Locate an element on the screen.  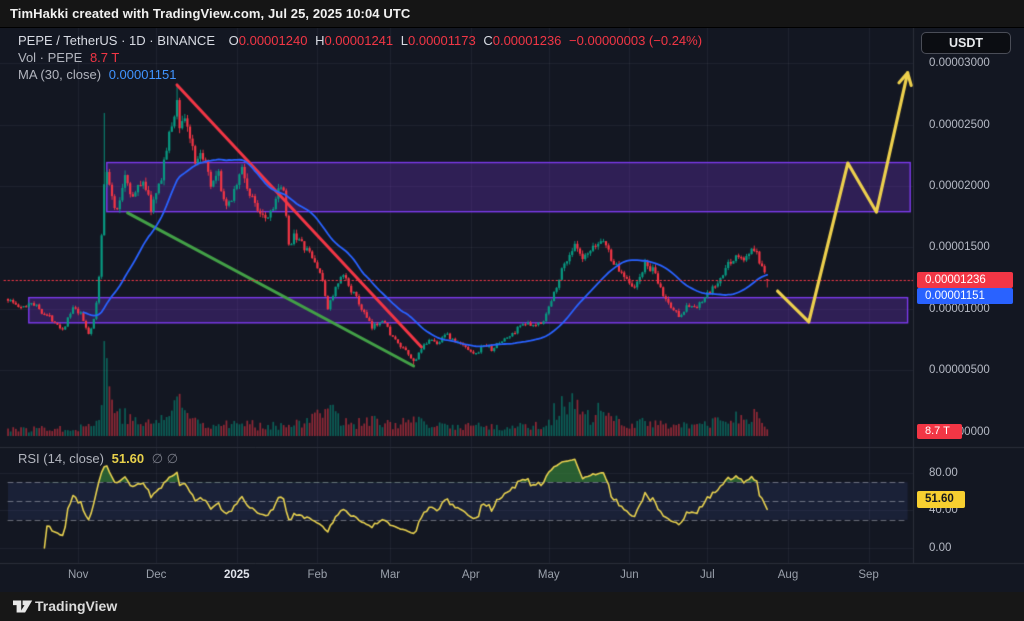
volume-label: Vol · PEPE is located at coordinates (50, 57).